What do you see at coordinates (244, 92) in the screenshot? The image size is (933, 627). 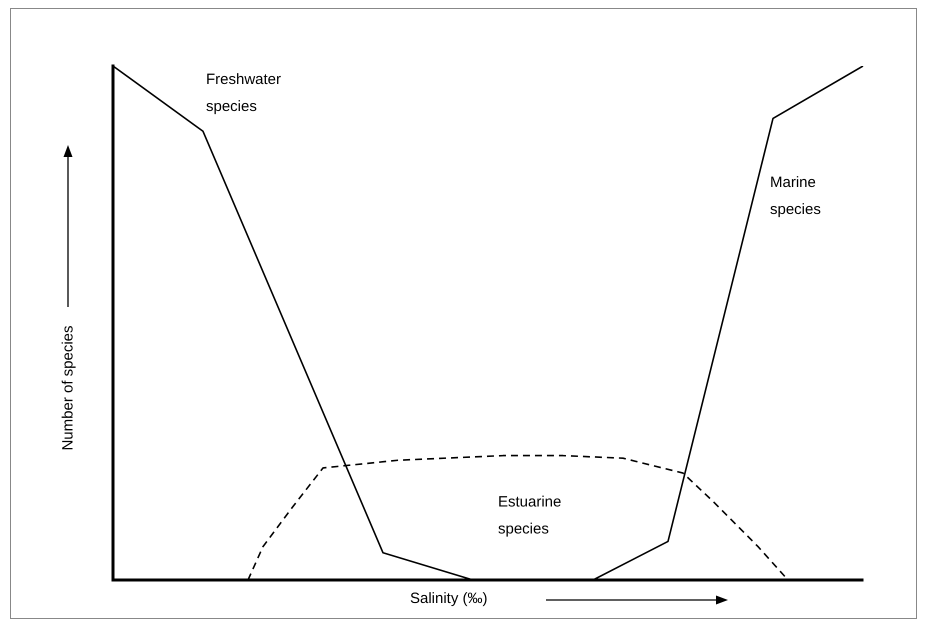 I see `series-label: Freshwater species` at bounding box center [244, 92].